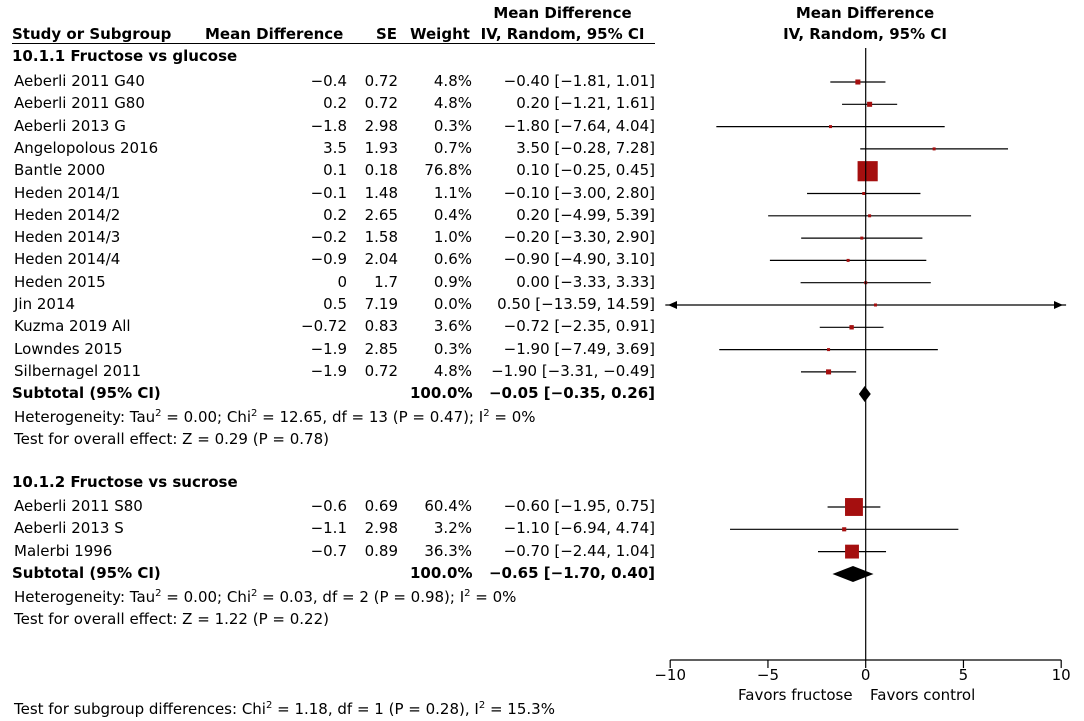 The image size is (1084, 721). What do you see at coordinates (335, 147) in the screenshot?
I see `study-mean-difference: 3.5` at bounding box center [335, 147].